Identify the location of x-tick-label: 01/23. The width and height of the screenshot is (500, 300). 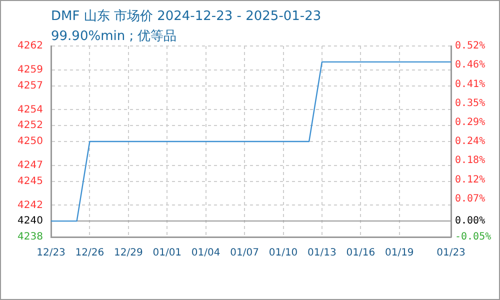
(451, 253).